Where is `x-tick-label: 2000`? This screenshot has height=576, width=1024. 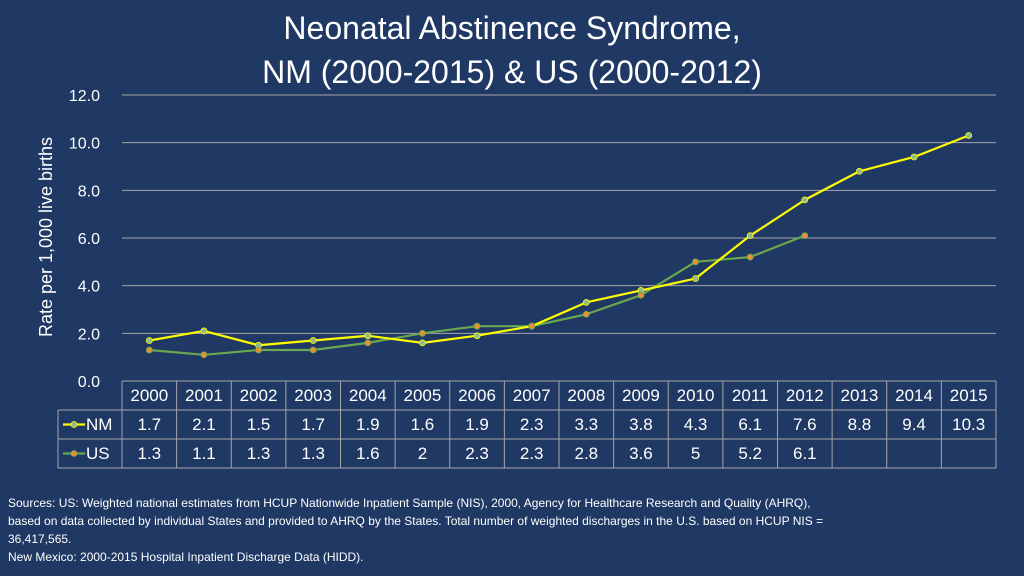 x-tick-label: 2000 is located at coordinates (149, 395).